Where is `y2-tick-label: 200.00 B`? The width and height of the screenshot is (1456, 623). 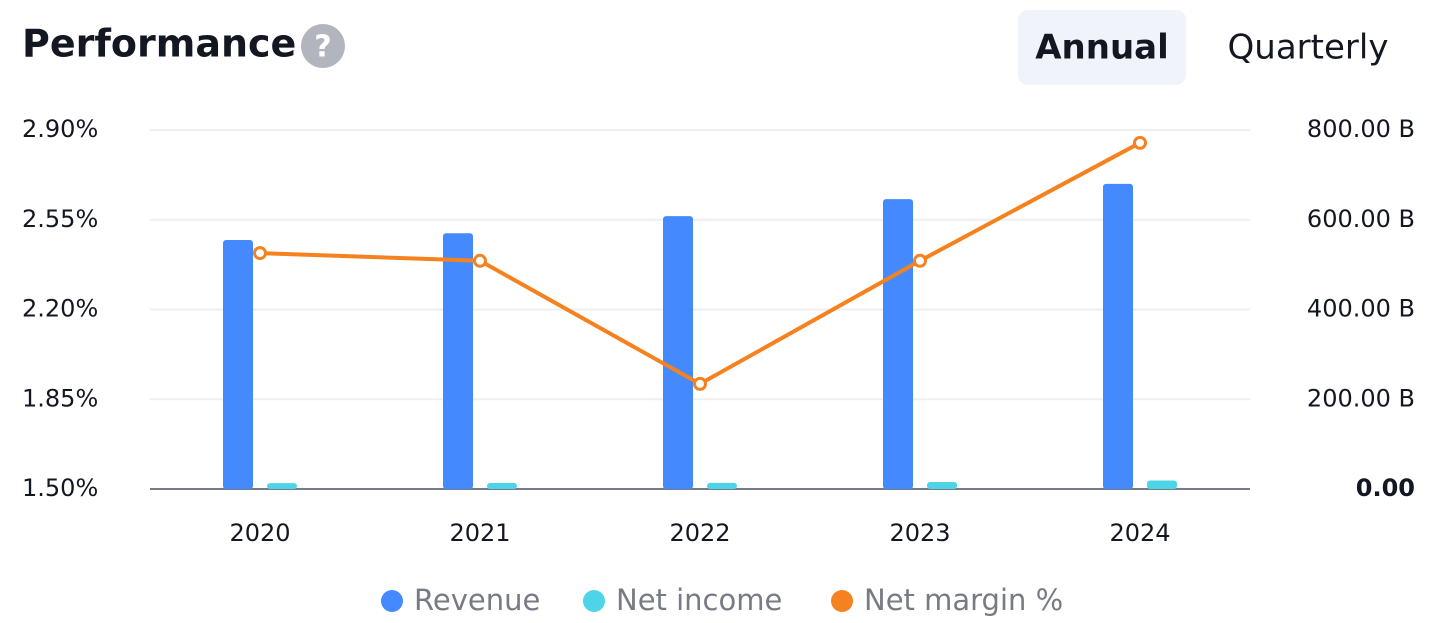
y2-tick-label: 200.00 B is located at coordinates (1361, 398).